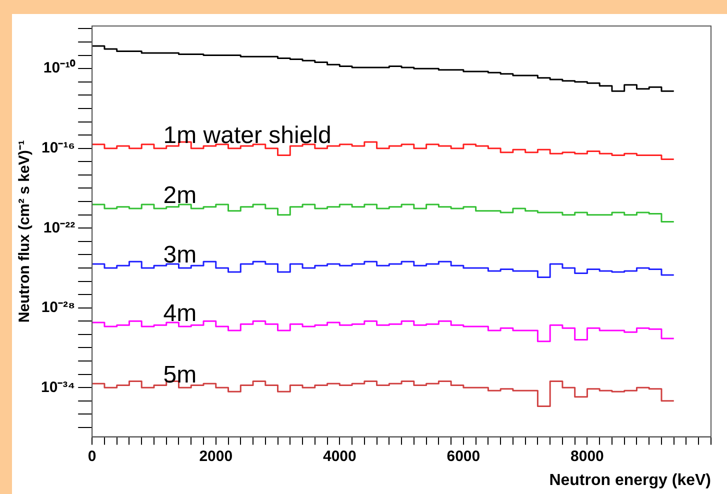  Describe the element at coordinates (247, 135) in the screenshot. I see `series-label: 1m water shield` at that location.